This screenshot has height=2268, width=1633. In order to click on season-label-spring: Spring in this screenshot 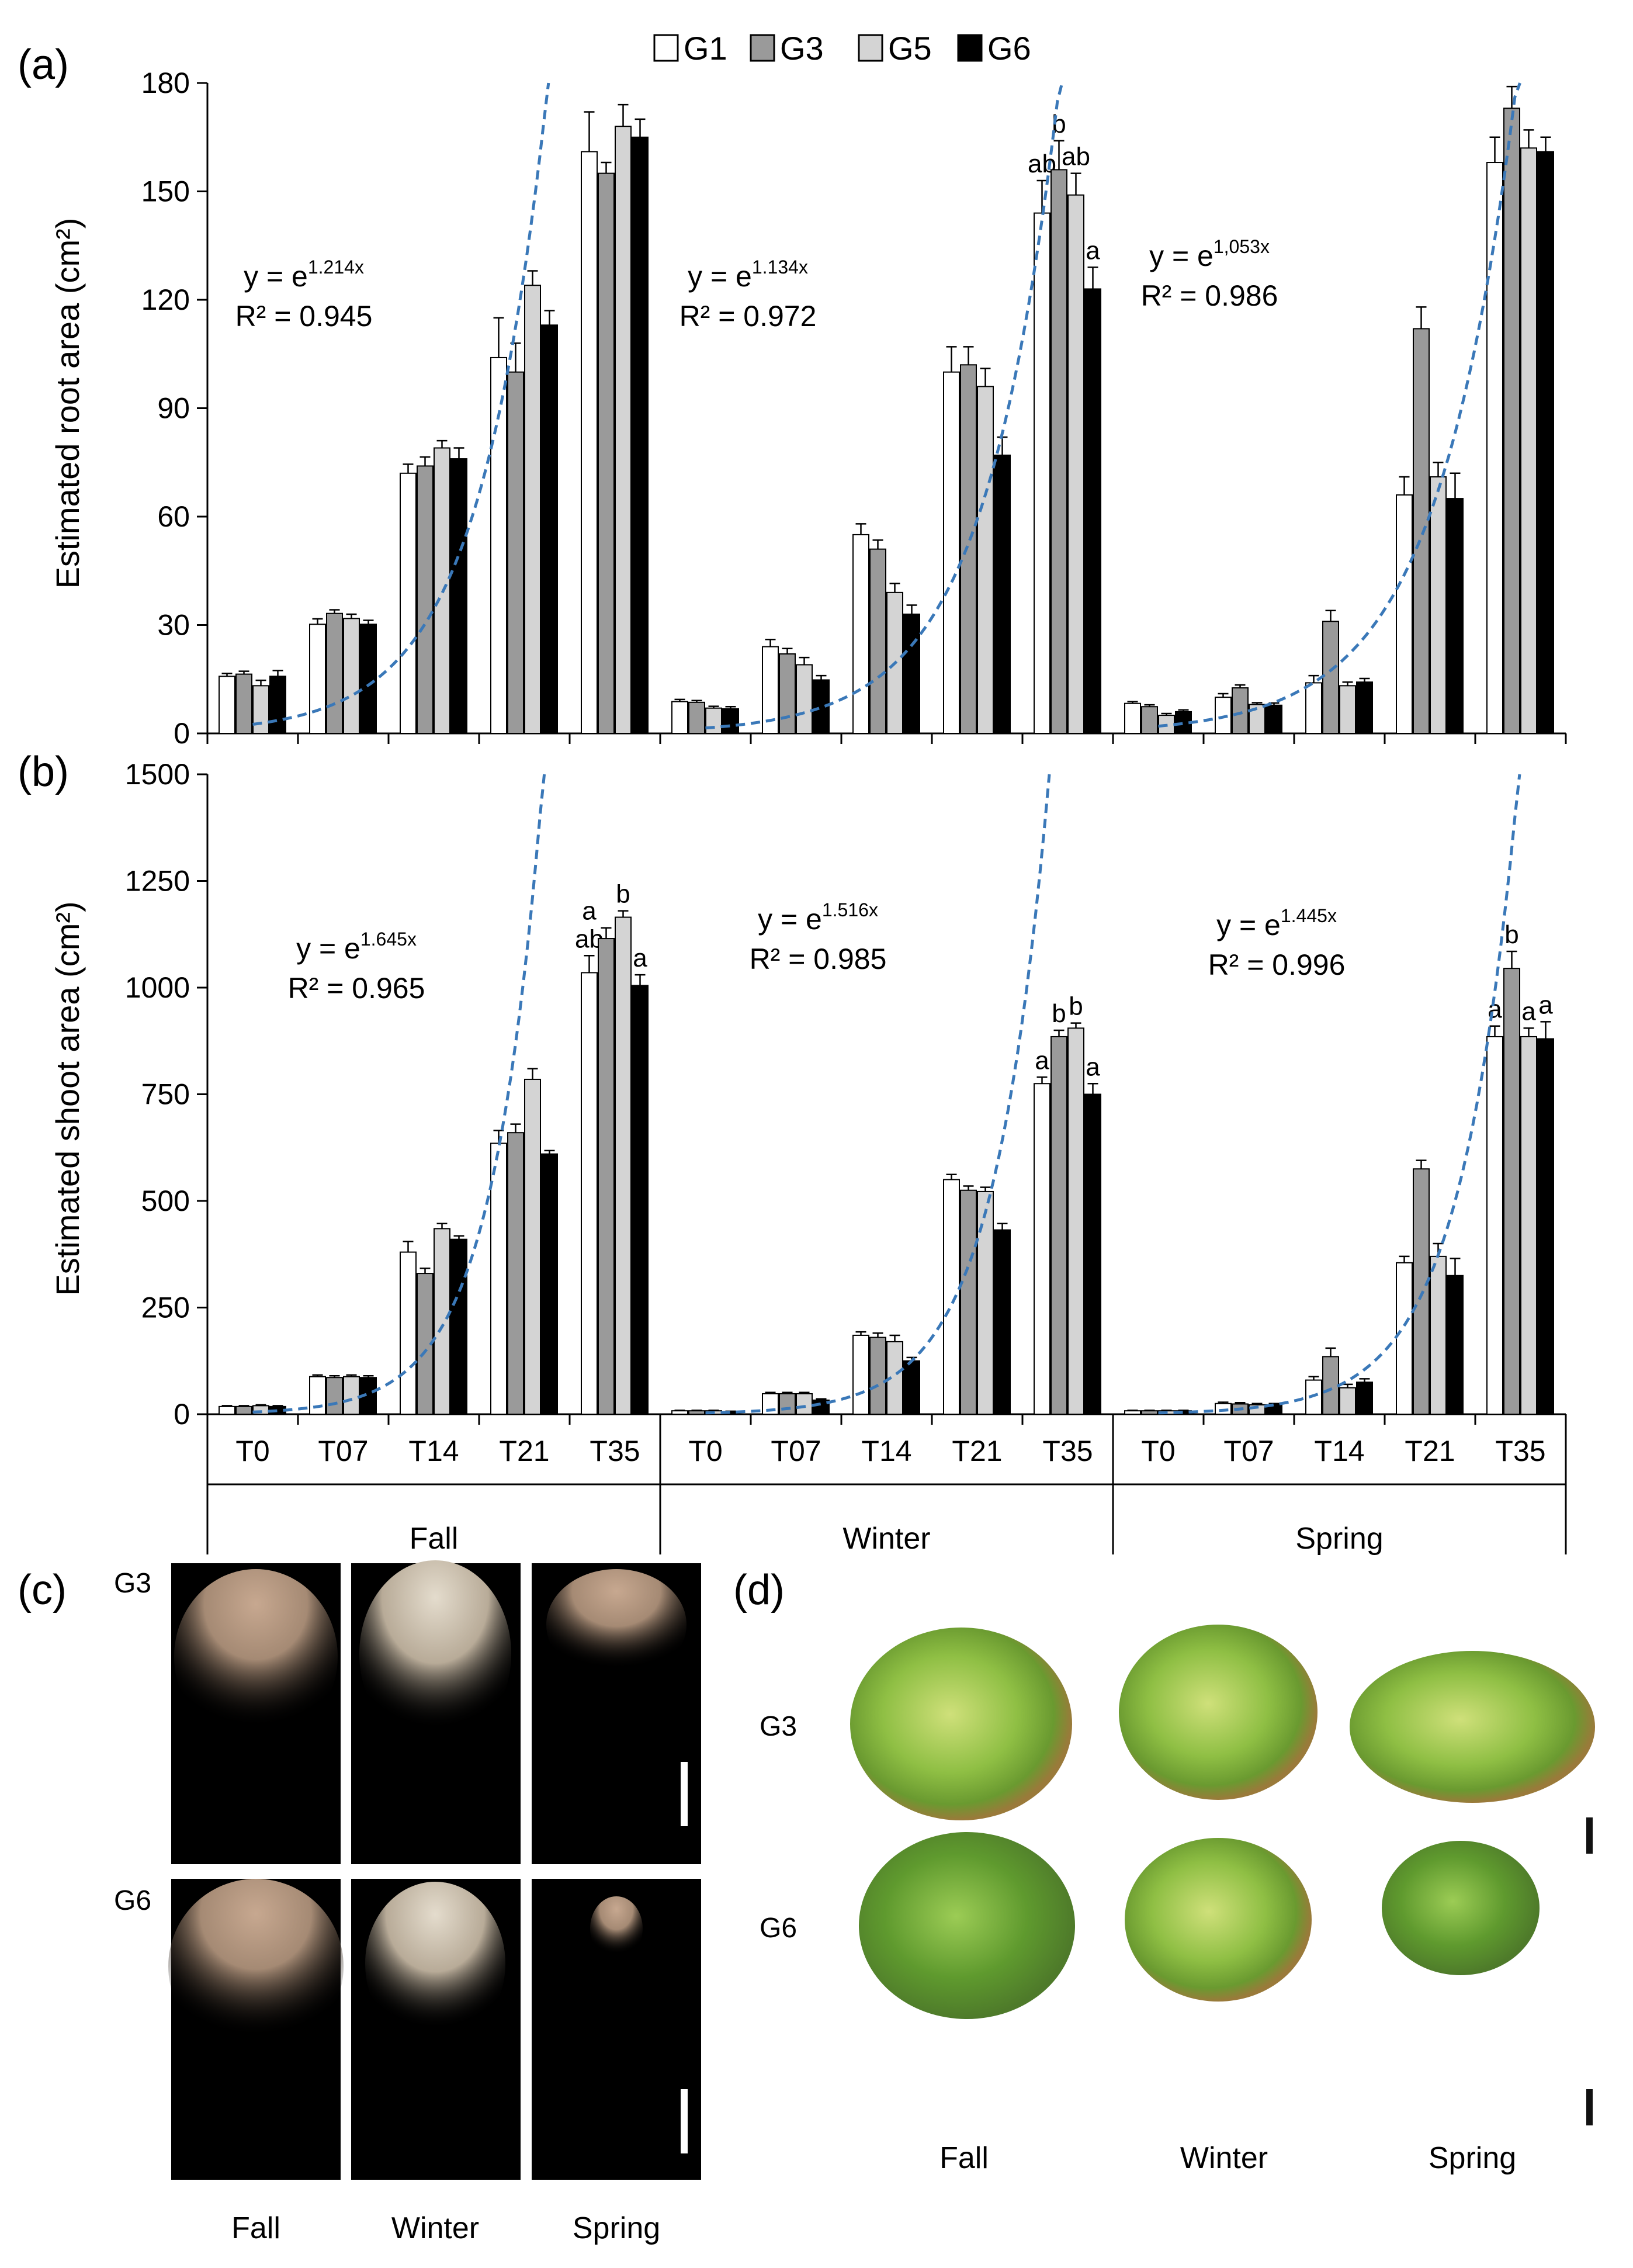, I will do `click(1339, 1539)`.